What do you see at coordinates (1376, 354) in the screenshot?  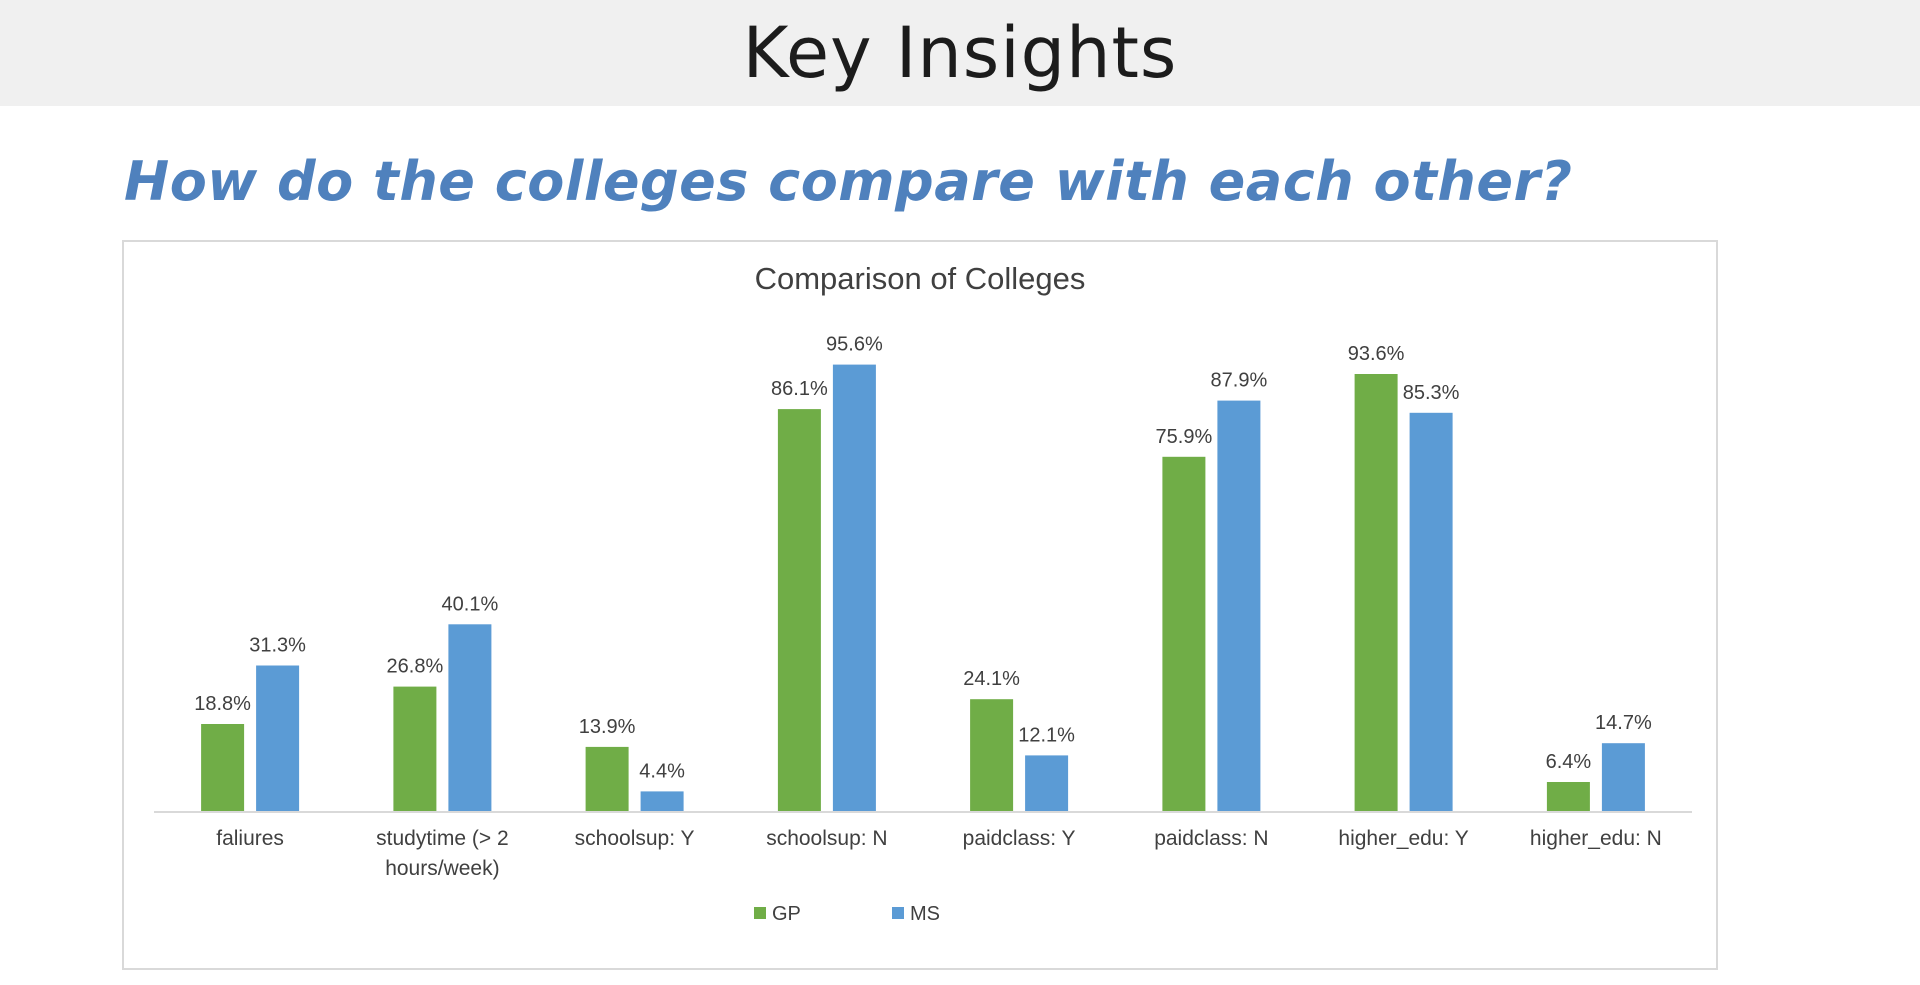 I see `data-label: 93.6%` at bounding box center [1376, 354].